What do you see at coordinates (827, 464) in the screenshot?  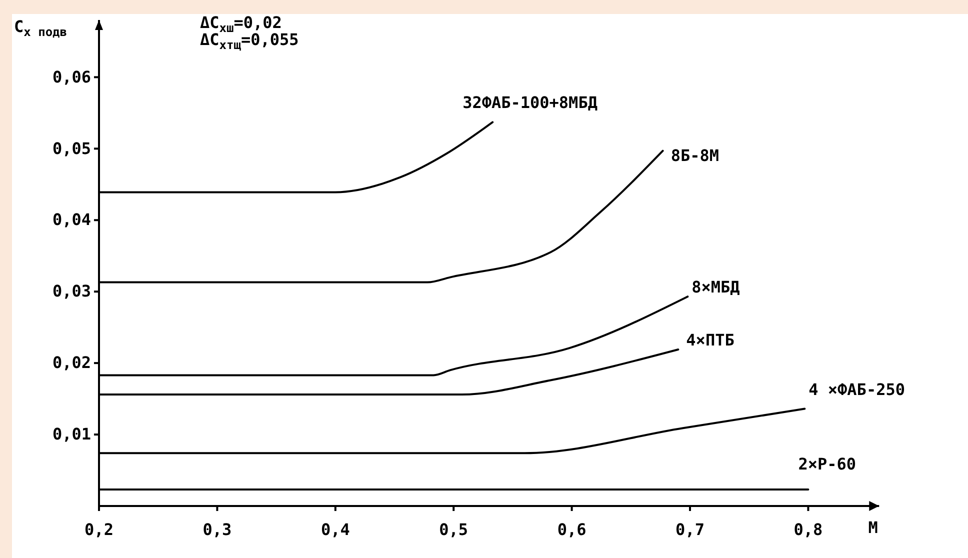 I see `series-label: 2×Р-60` at bounding box center [827, 464].